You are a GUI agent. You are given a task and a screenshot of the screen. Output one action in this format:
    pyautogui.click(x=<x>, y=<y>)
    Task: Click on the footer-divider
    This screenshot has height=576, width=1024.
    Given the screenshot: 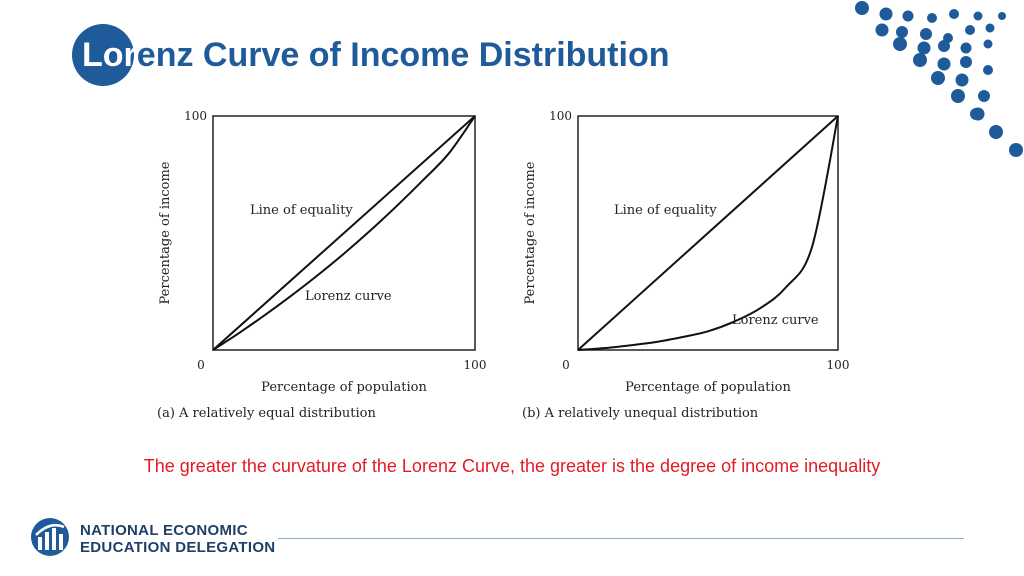 What is the action you would take?
    pyautogui.click(x=621, y=538)
    